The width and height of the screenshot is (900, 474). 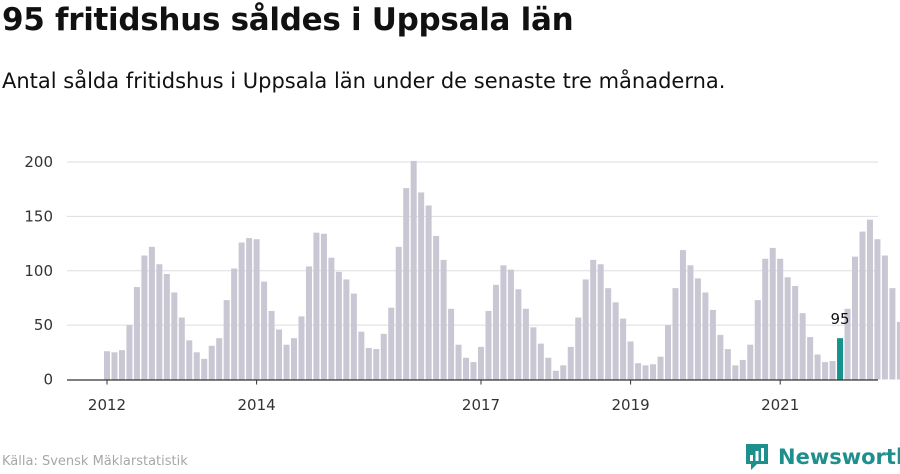 I want to click on data-labels: 95, so click(x=839, y=319).